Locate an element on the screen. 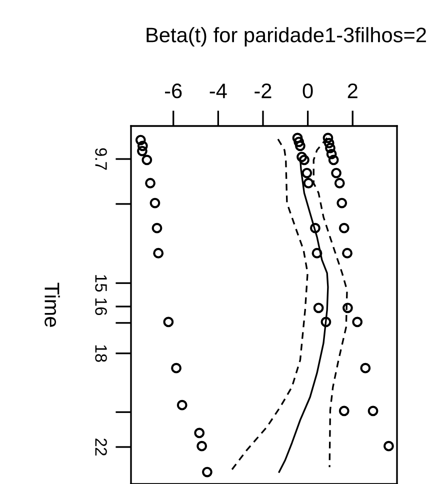  y-tick-label: 22 is located at coordinates (101, 447).